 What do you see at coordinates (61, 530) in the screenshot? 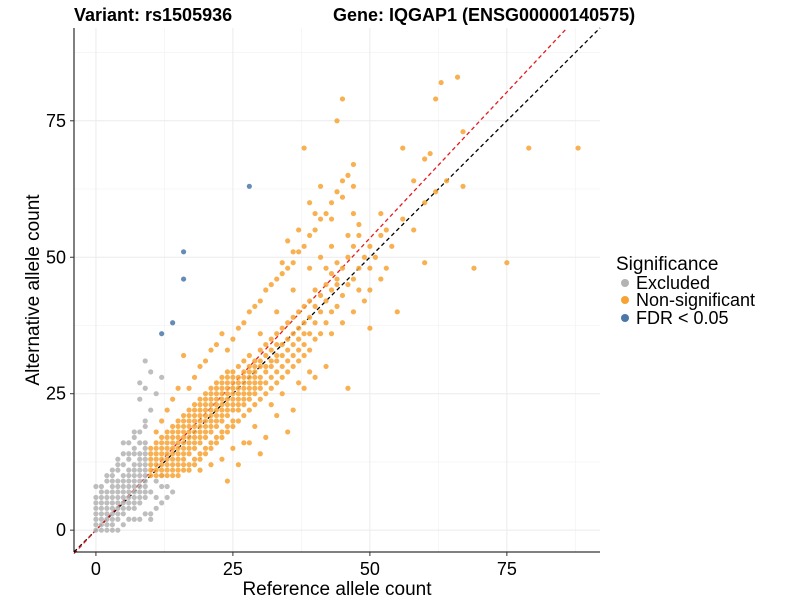
I see `y-tick-label: 0` at bounding box center [61, 530].